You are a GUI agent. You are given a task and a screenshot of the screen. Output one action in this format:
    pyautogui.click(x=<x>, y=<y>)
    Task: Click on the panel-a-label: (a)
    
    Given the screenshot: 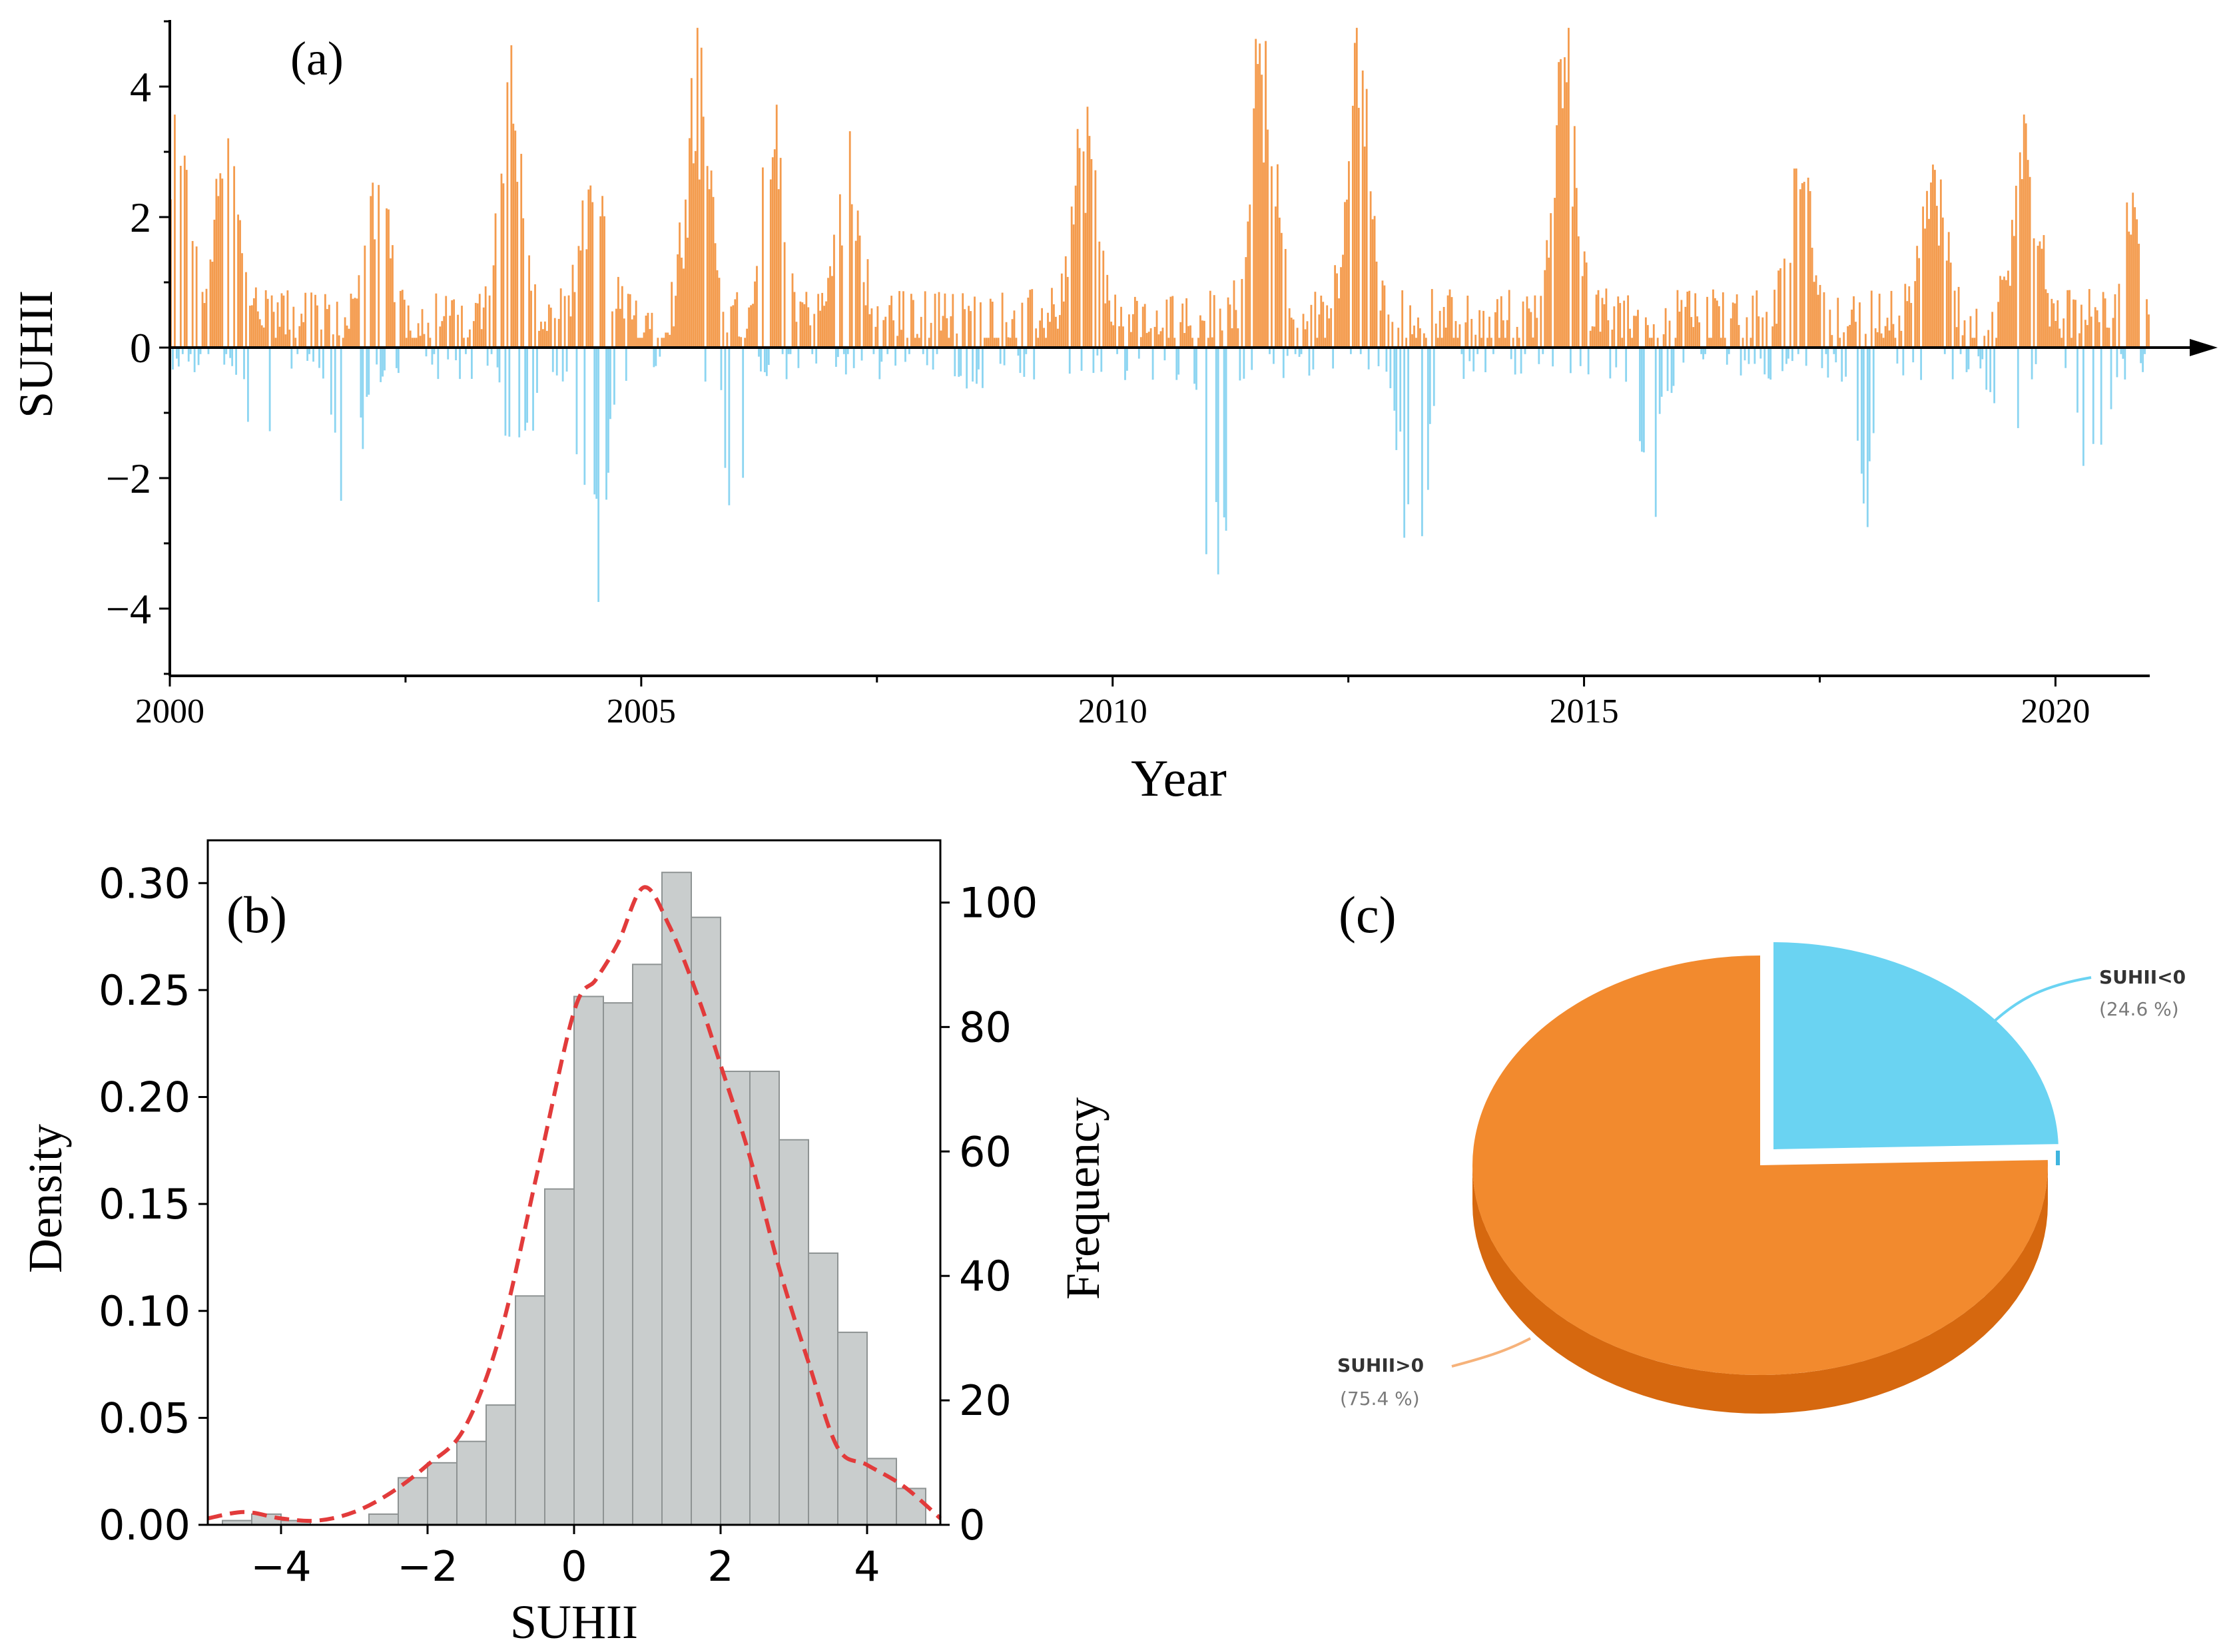 What is the action you would take?
    pyautogui.click(x=317, y=58)
    